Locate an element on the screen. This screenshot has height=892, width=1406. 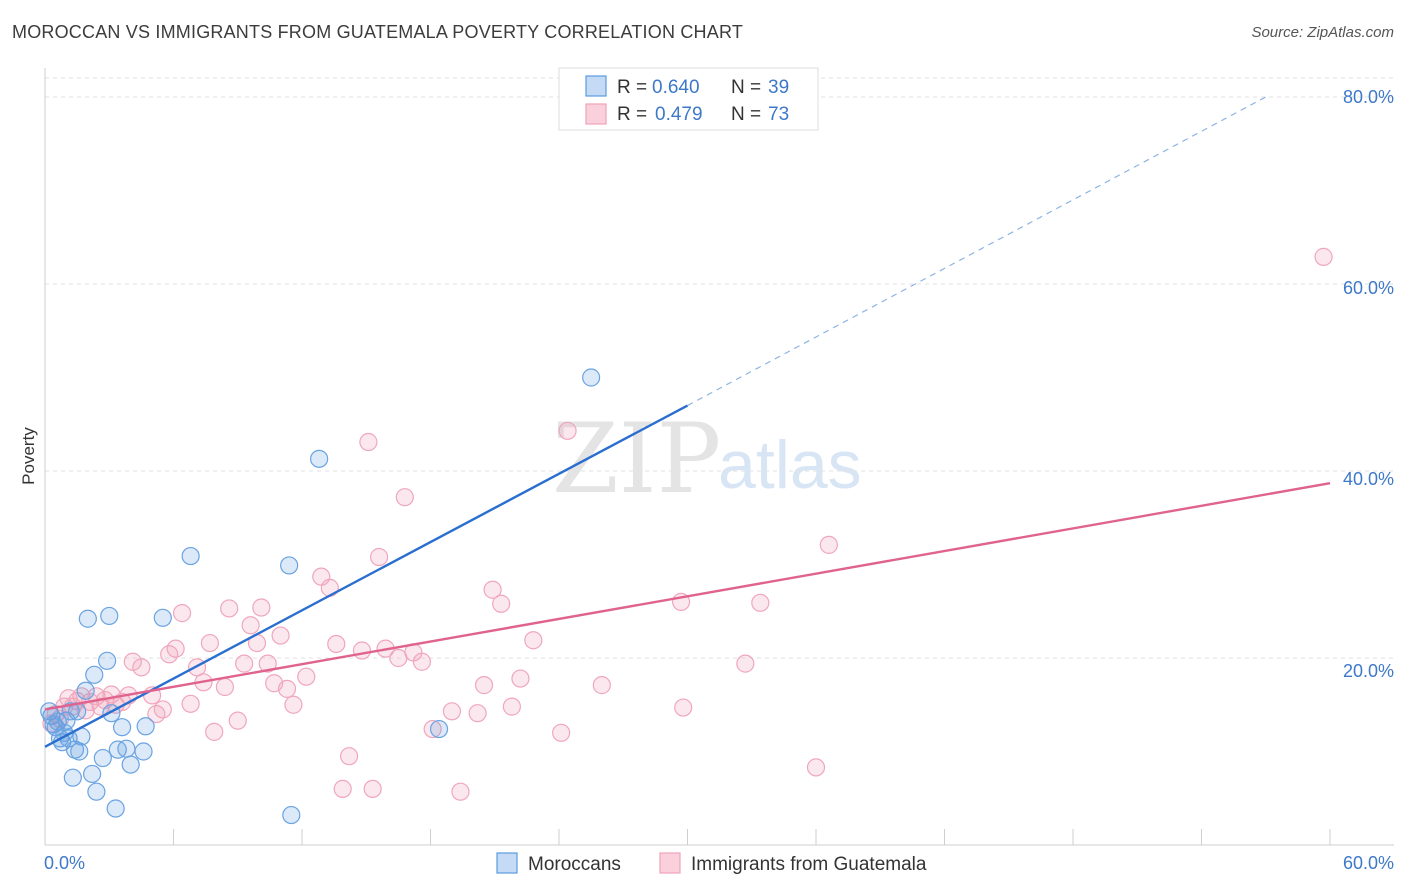
legend-n-value-moroccans: 39 is located at coordinates (778, 87).